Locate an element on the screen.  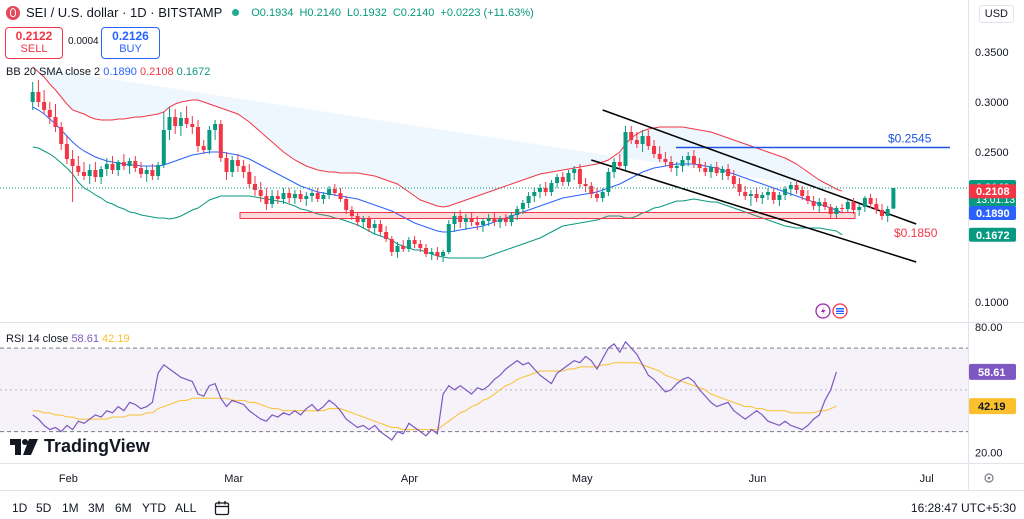
timeframe-ytd: YTD is located at coordinates (154, 508).